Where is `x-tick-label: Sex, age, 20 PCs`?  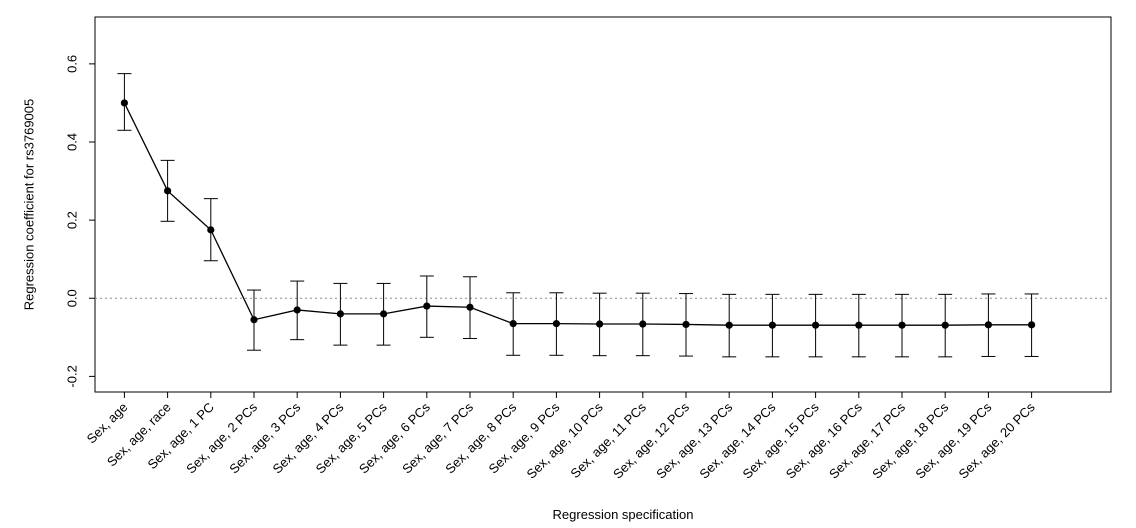 x-tick-label: Sex, age, 20 PCs is located at coordinates (997, 440).